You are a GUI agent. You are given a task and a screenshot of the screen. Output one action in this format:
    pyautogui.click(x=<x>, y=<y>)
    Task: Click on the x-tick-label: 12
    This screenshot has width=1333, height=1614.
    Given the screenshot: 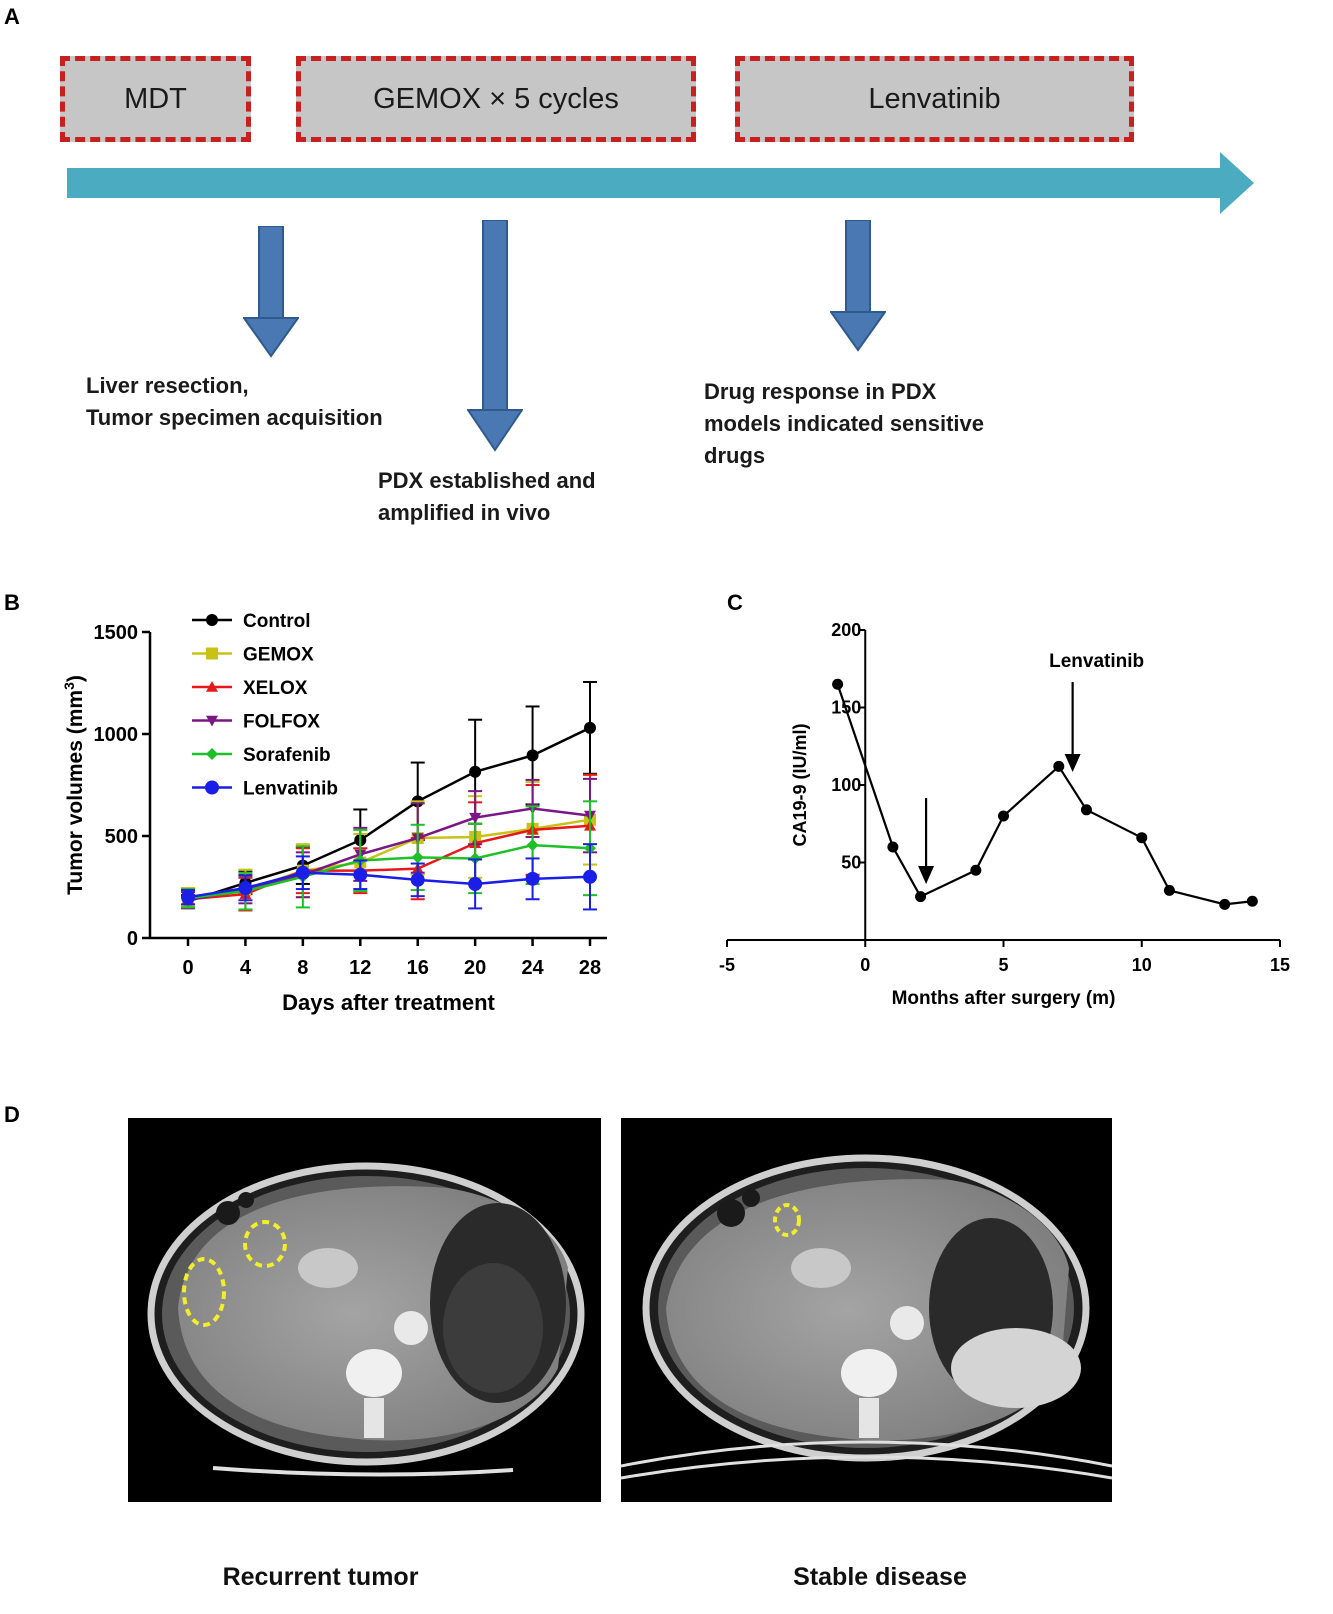 What is the action you would take?
    pyautogui.click(x=360, y=968)
    